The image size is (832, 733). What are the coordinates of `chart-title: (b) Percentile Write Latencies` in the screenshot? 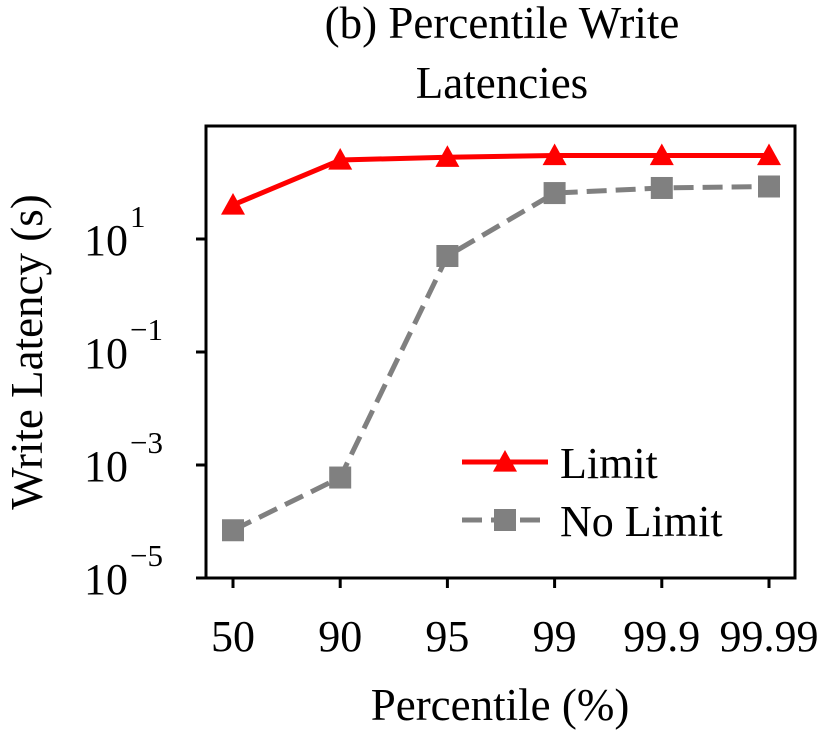 It's located at (502, 54).